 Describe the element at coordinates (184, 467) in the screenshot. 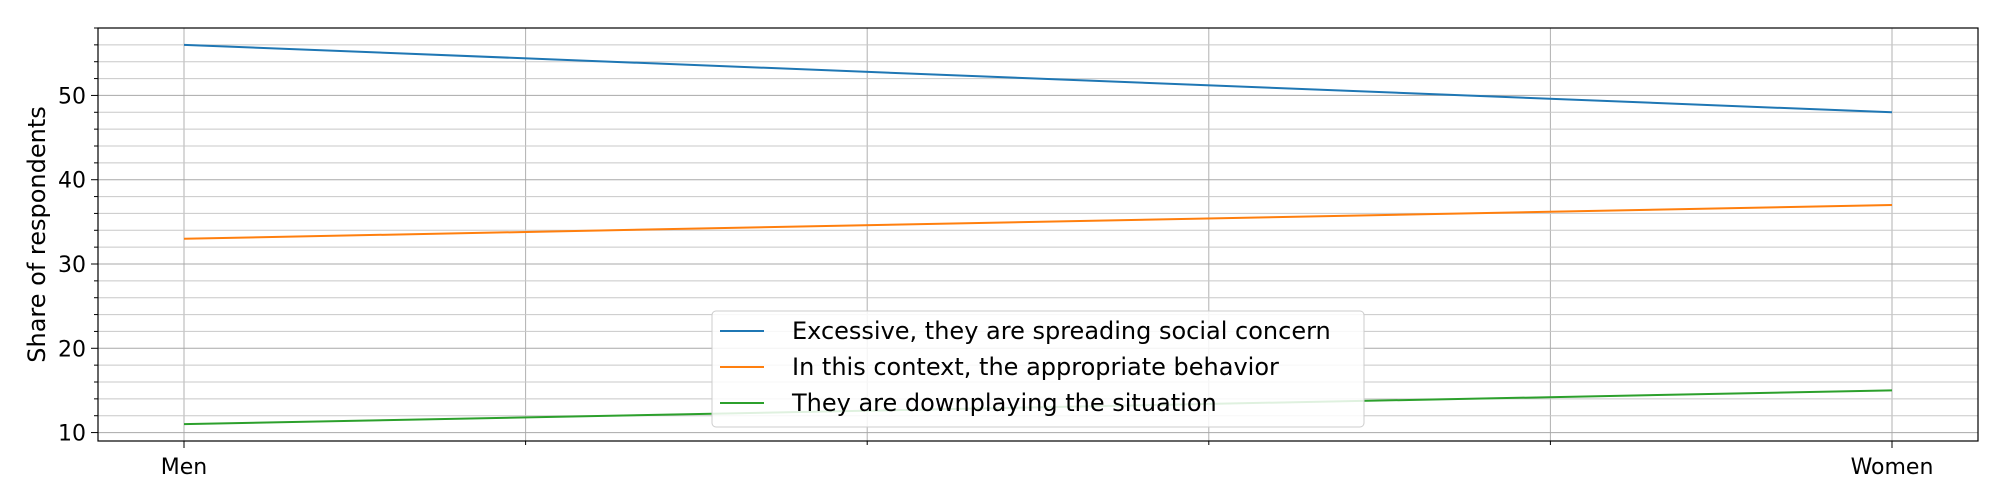

I see `x-tick-label: Men` at that location.